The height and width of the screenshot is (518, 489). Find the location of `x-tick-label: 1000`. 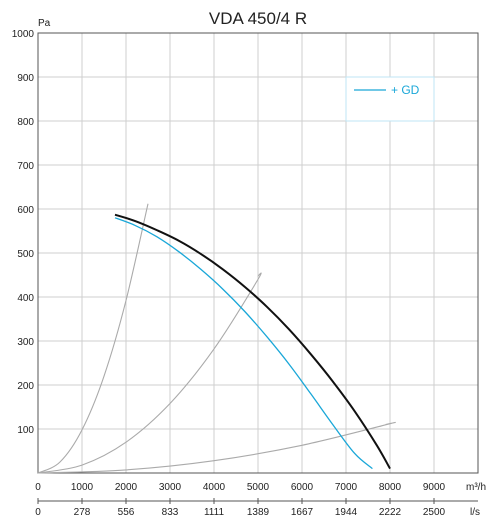

x-tick-label: 1000 is located at coordinates (82, 487).